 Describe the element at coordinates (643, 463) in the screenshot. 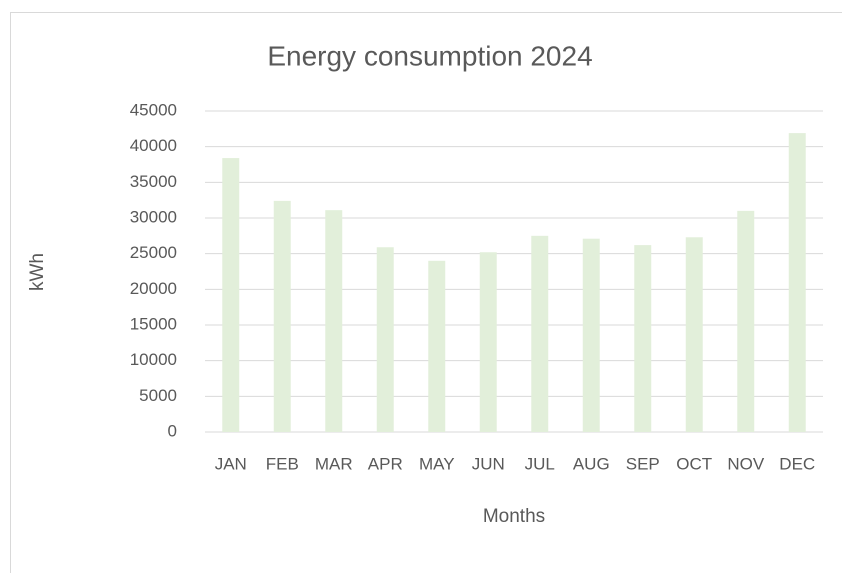

I see `x-tick-label: SEP` at that location.